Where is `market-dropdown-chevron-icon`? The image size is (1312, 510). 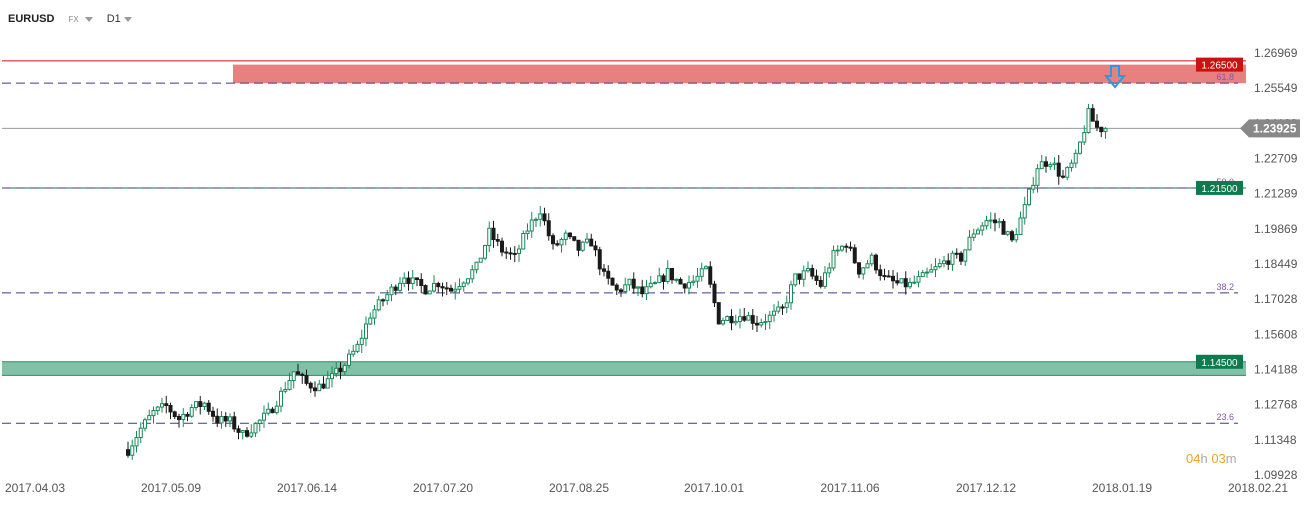
market-dropdown-chevron-icon is located at coordinates (88, 19).